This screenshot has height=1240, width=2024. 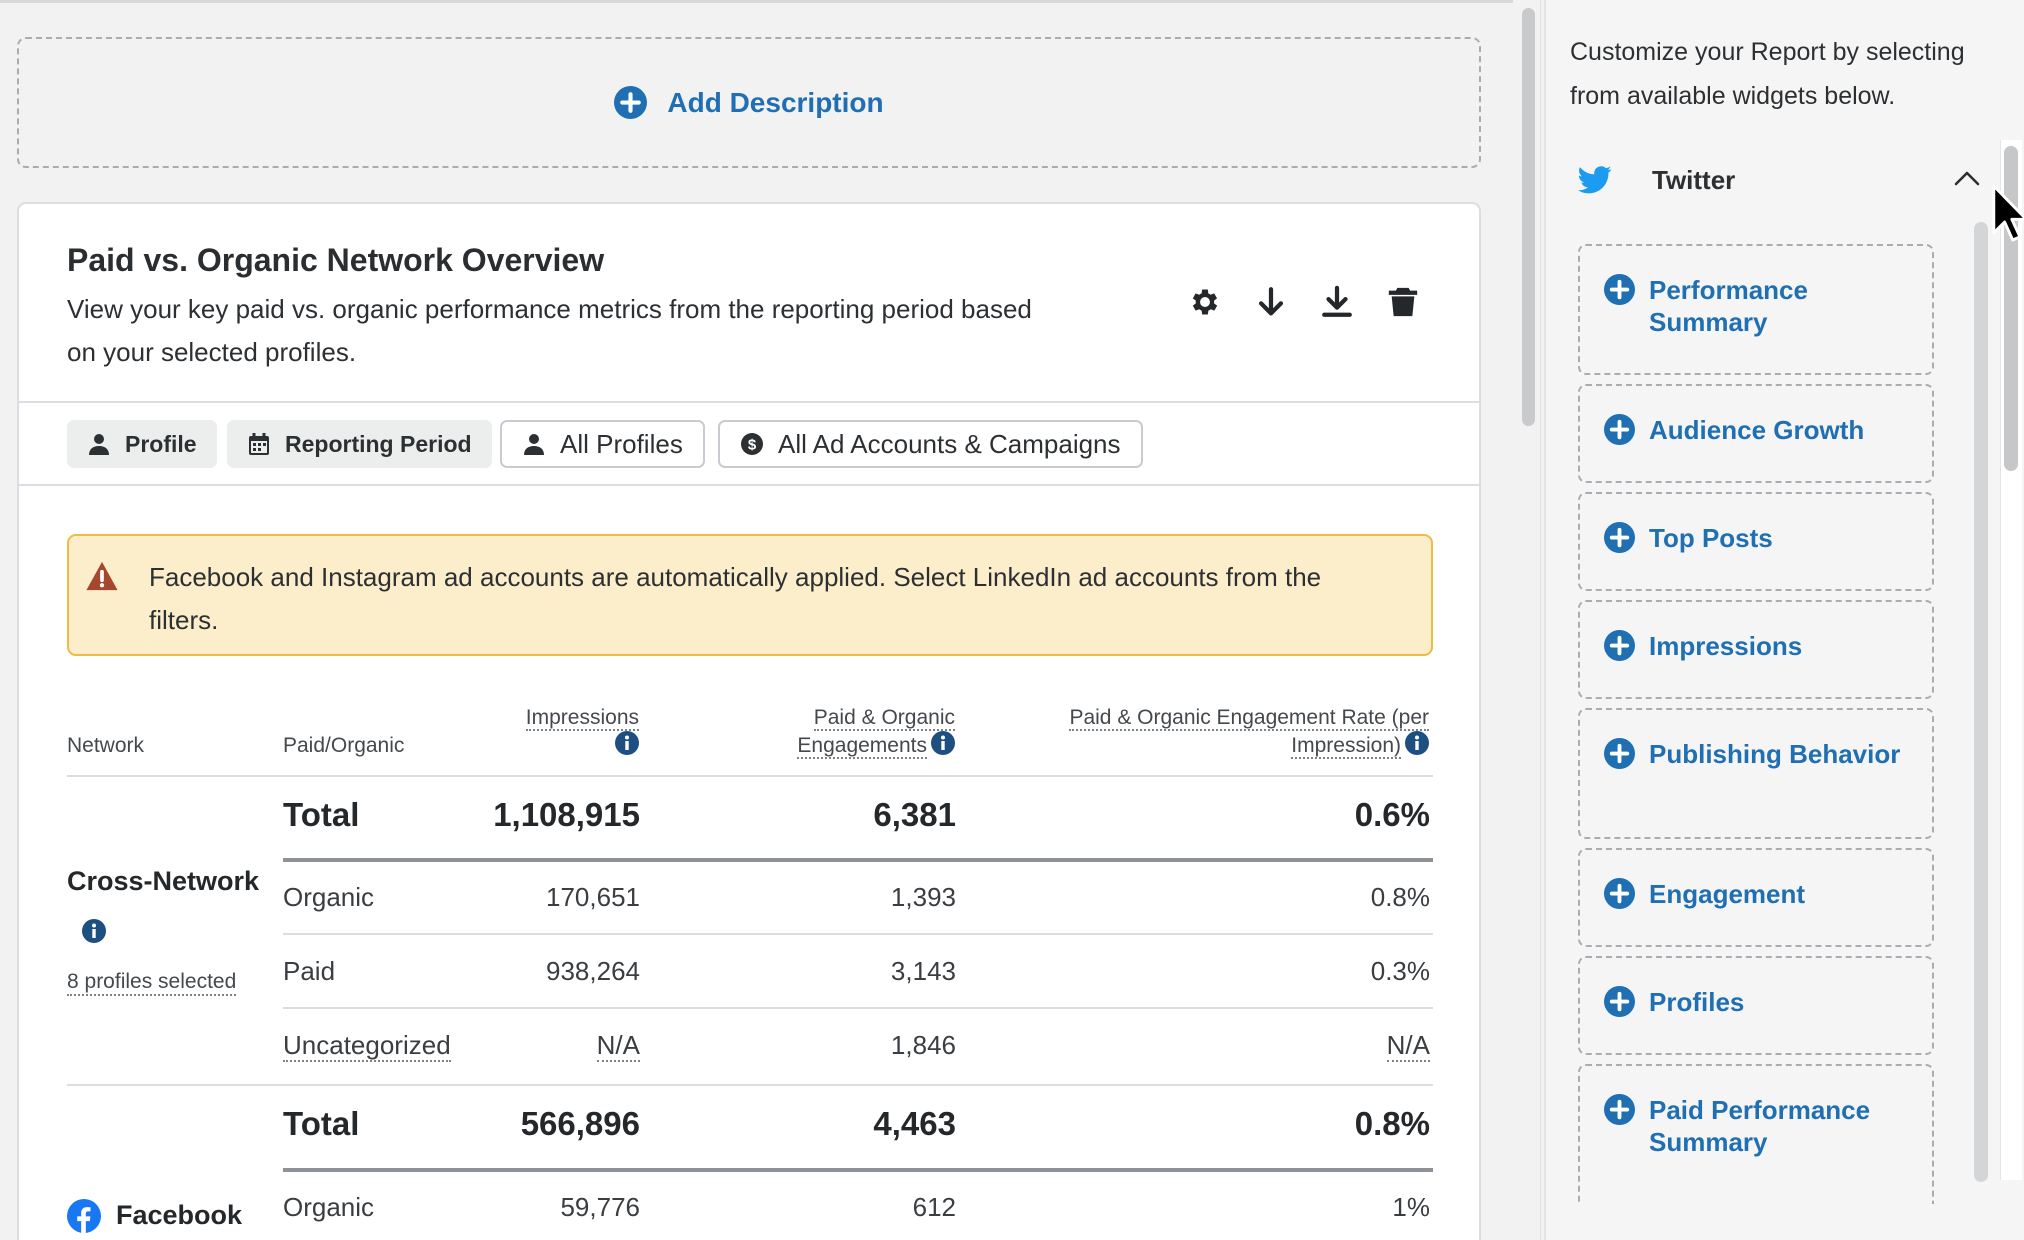 I want to click on arrow-down-icon, so click(x=1271, y=301).